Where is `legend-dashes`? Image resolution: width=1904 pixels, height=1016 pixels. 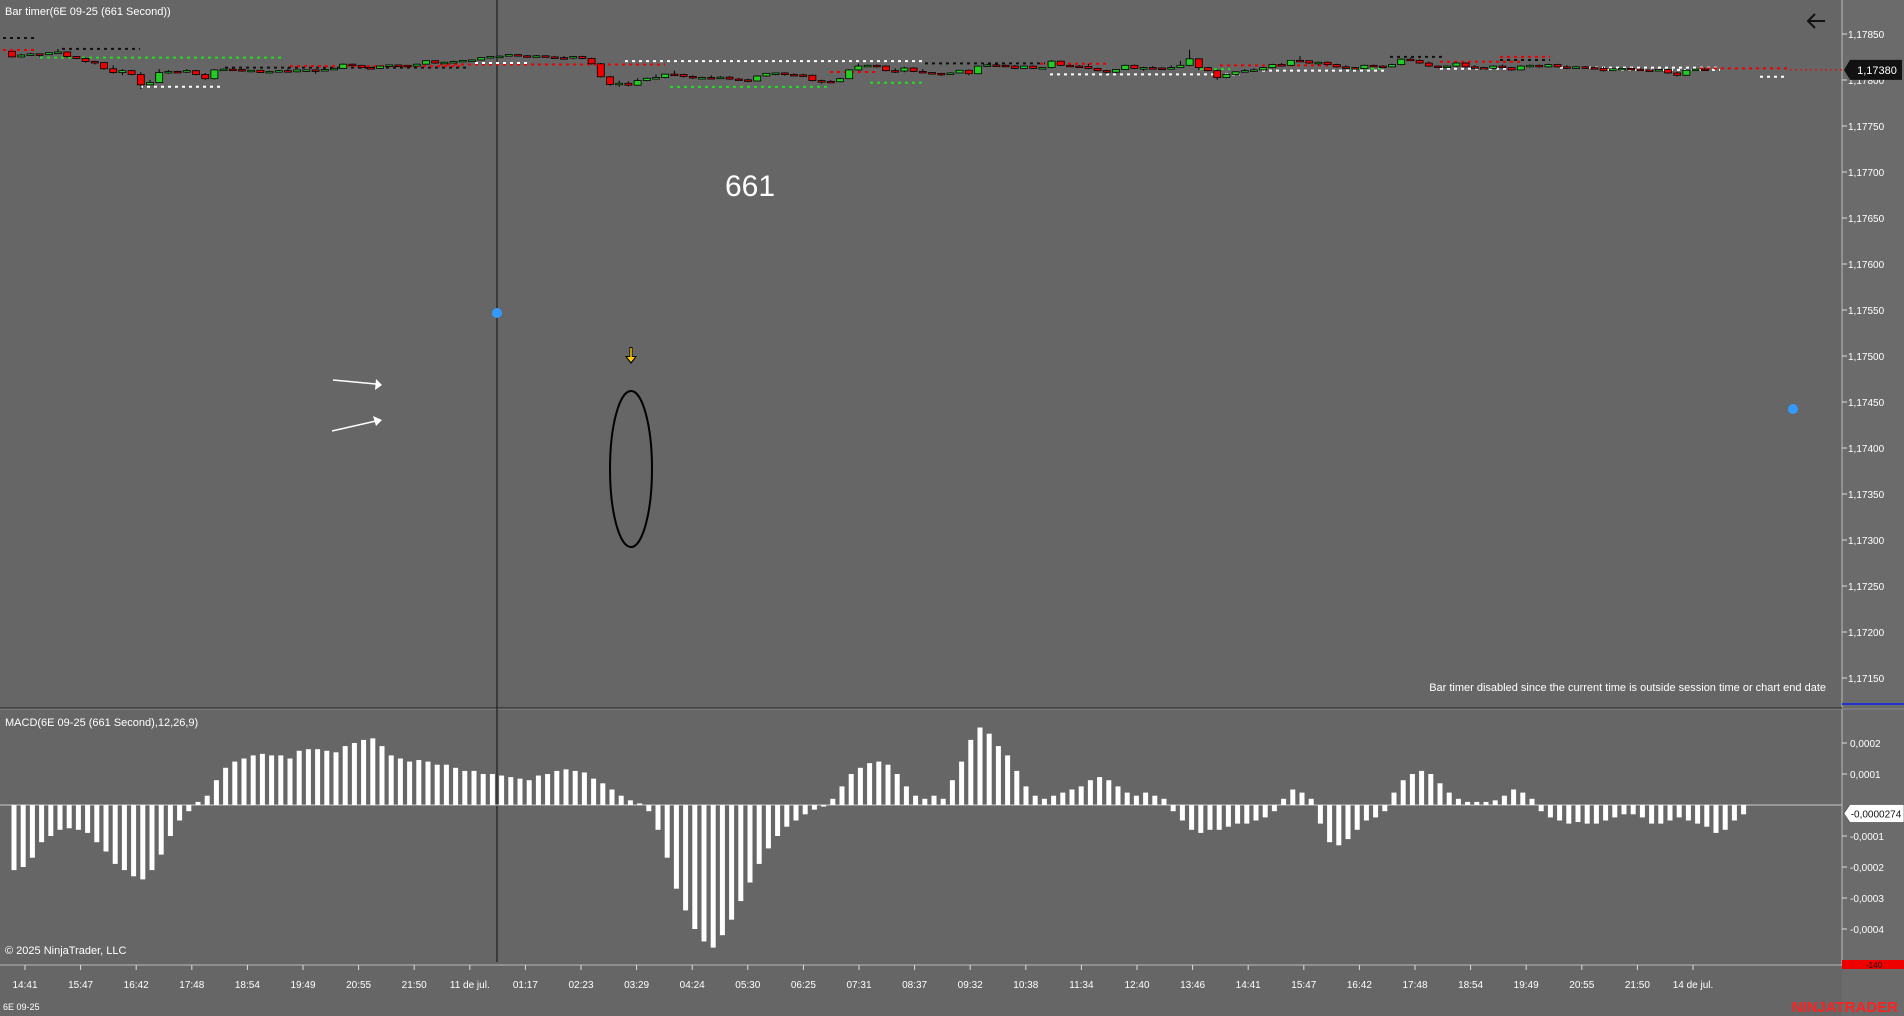 legend-dashes is located at coordinates (20, 44).